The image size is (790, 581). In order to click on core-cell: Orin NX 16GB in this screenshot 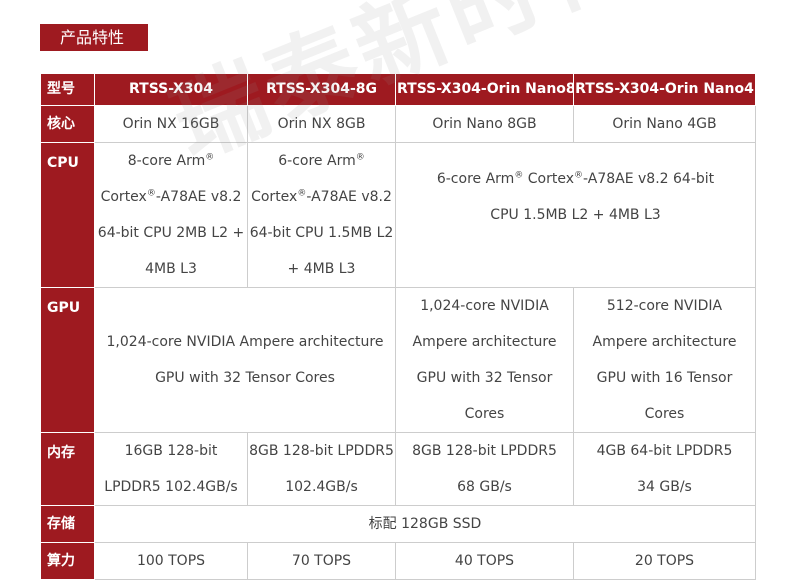, I will do `click(171, 124)`.